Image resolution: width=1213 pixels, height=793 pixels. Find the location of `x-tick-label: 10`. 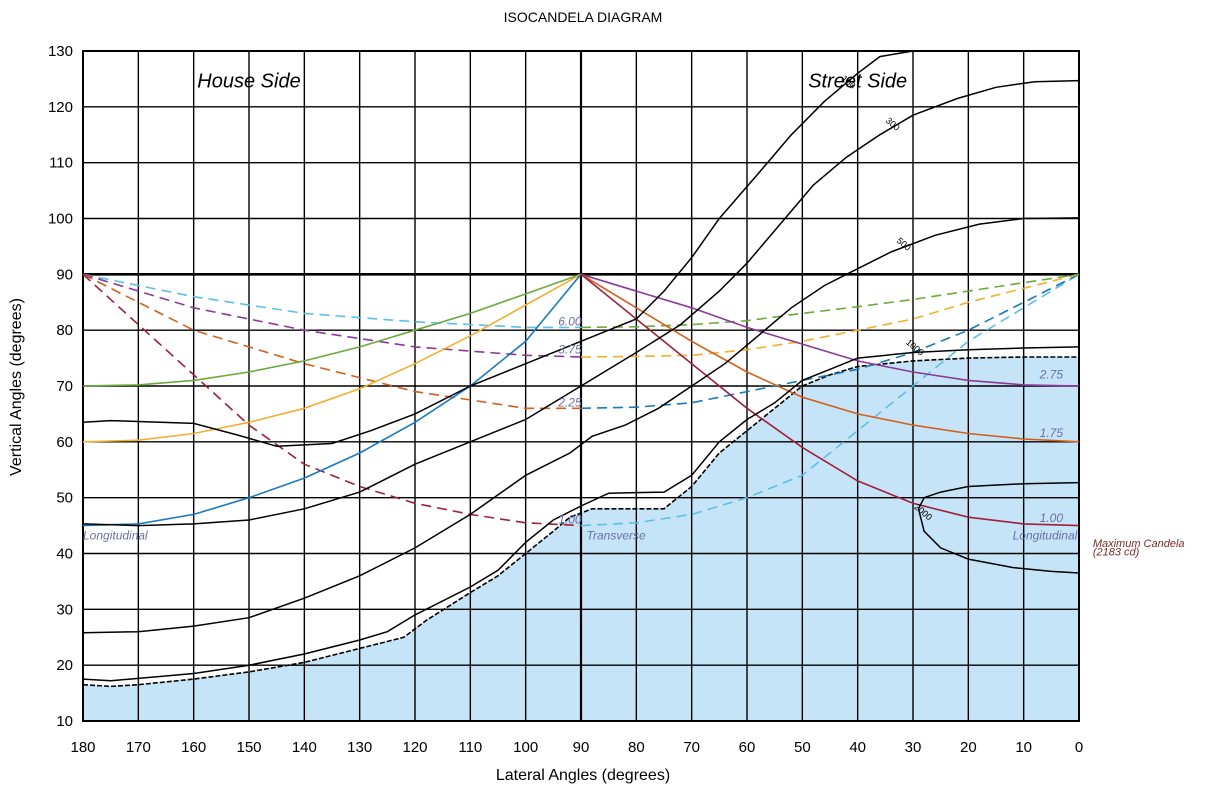

x-tick-label: 10 is located at coordinates (1023, 747).